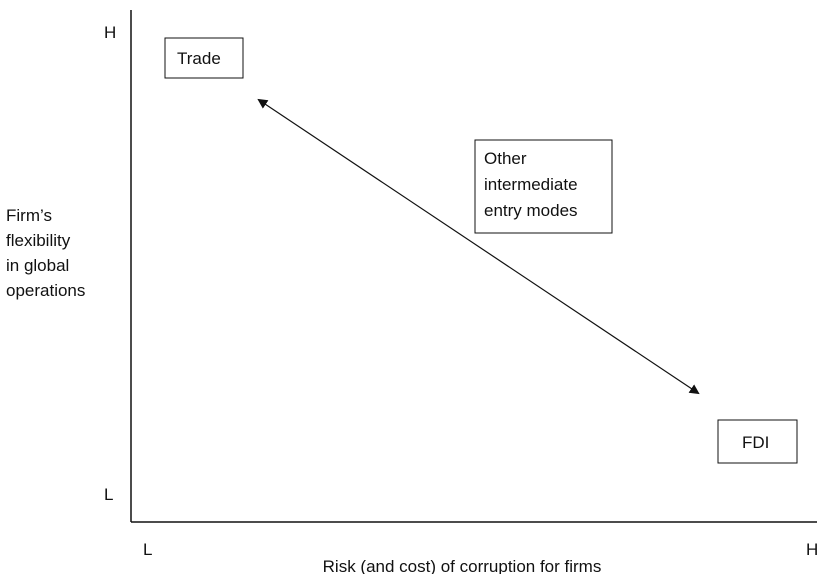 This screenshot has width=817, height=574. I want to click on node-label: Trade, so click(199, 58).